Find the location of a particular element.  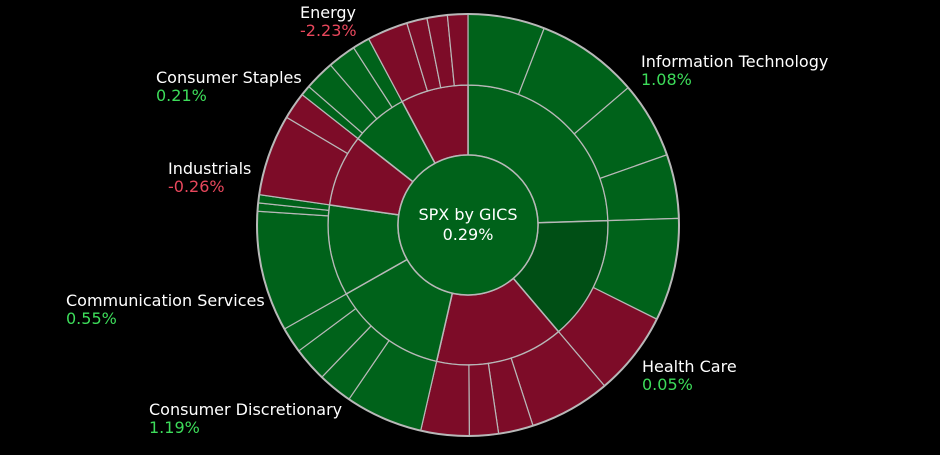

label-information-technology: Information Technology 1.08% is located at coordinates (734, 71).